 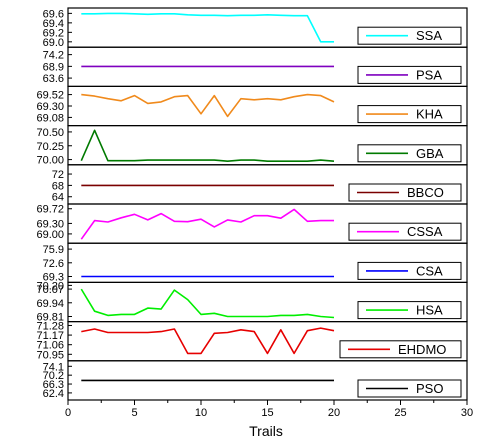 I want to click on x-tick-label: 15, so click(x=267, y=413).